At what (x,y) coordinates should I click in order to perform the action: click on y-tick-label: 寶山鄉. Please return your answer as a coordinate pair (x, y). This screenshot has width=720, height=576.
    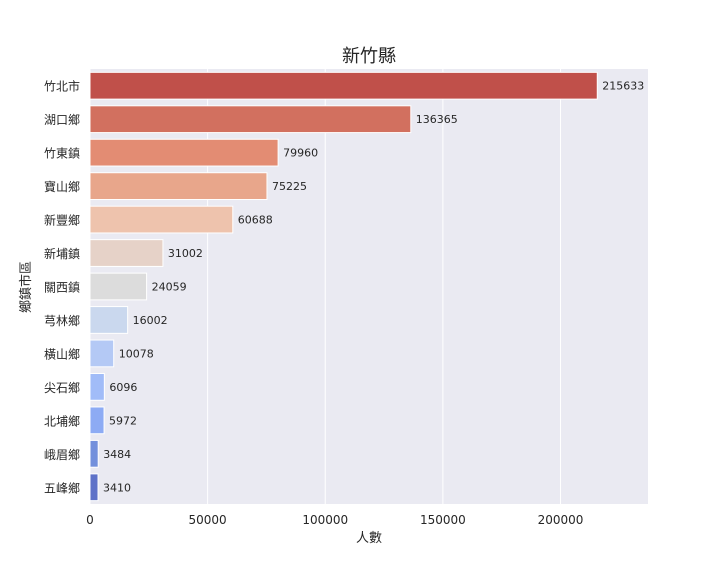
    Looking at the image, I should click on (62, 186).